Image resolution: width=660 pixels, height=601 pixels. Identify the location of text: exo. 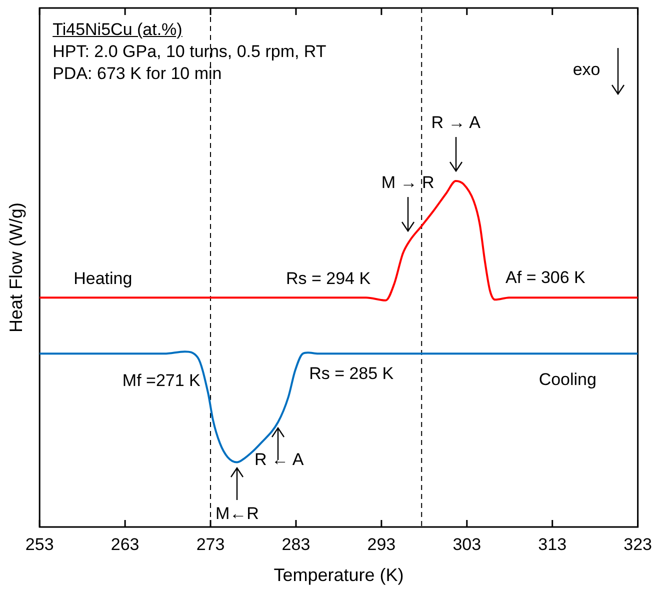
(586, 70).